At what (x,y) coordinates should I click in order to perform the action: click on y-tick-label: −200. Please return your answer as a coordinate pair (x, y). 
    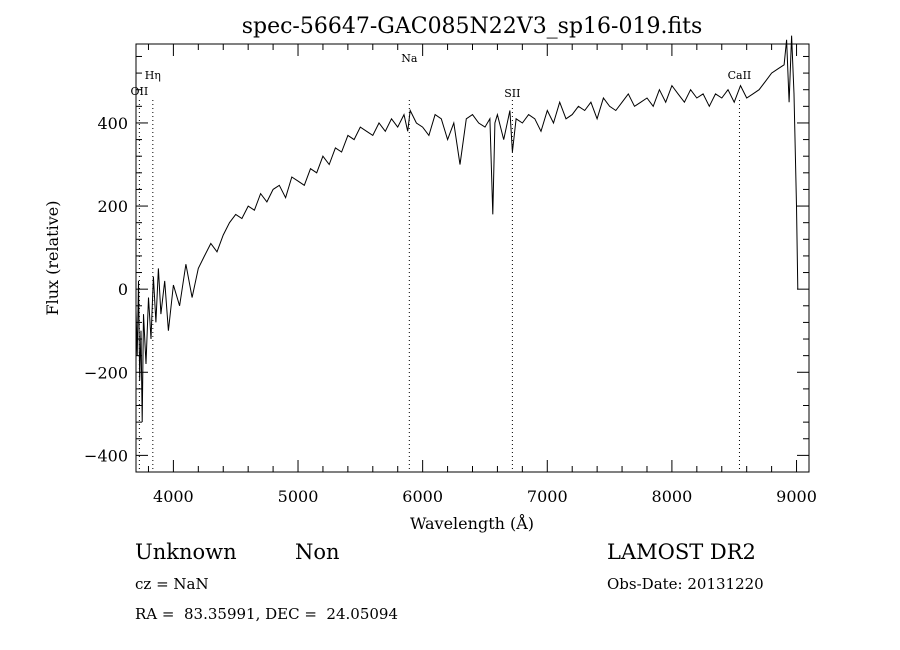
    Looking at the image, I should click on (106, 372).